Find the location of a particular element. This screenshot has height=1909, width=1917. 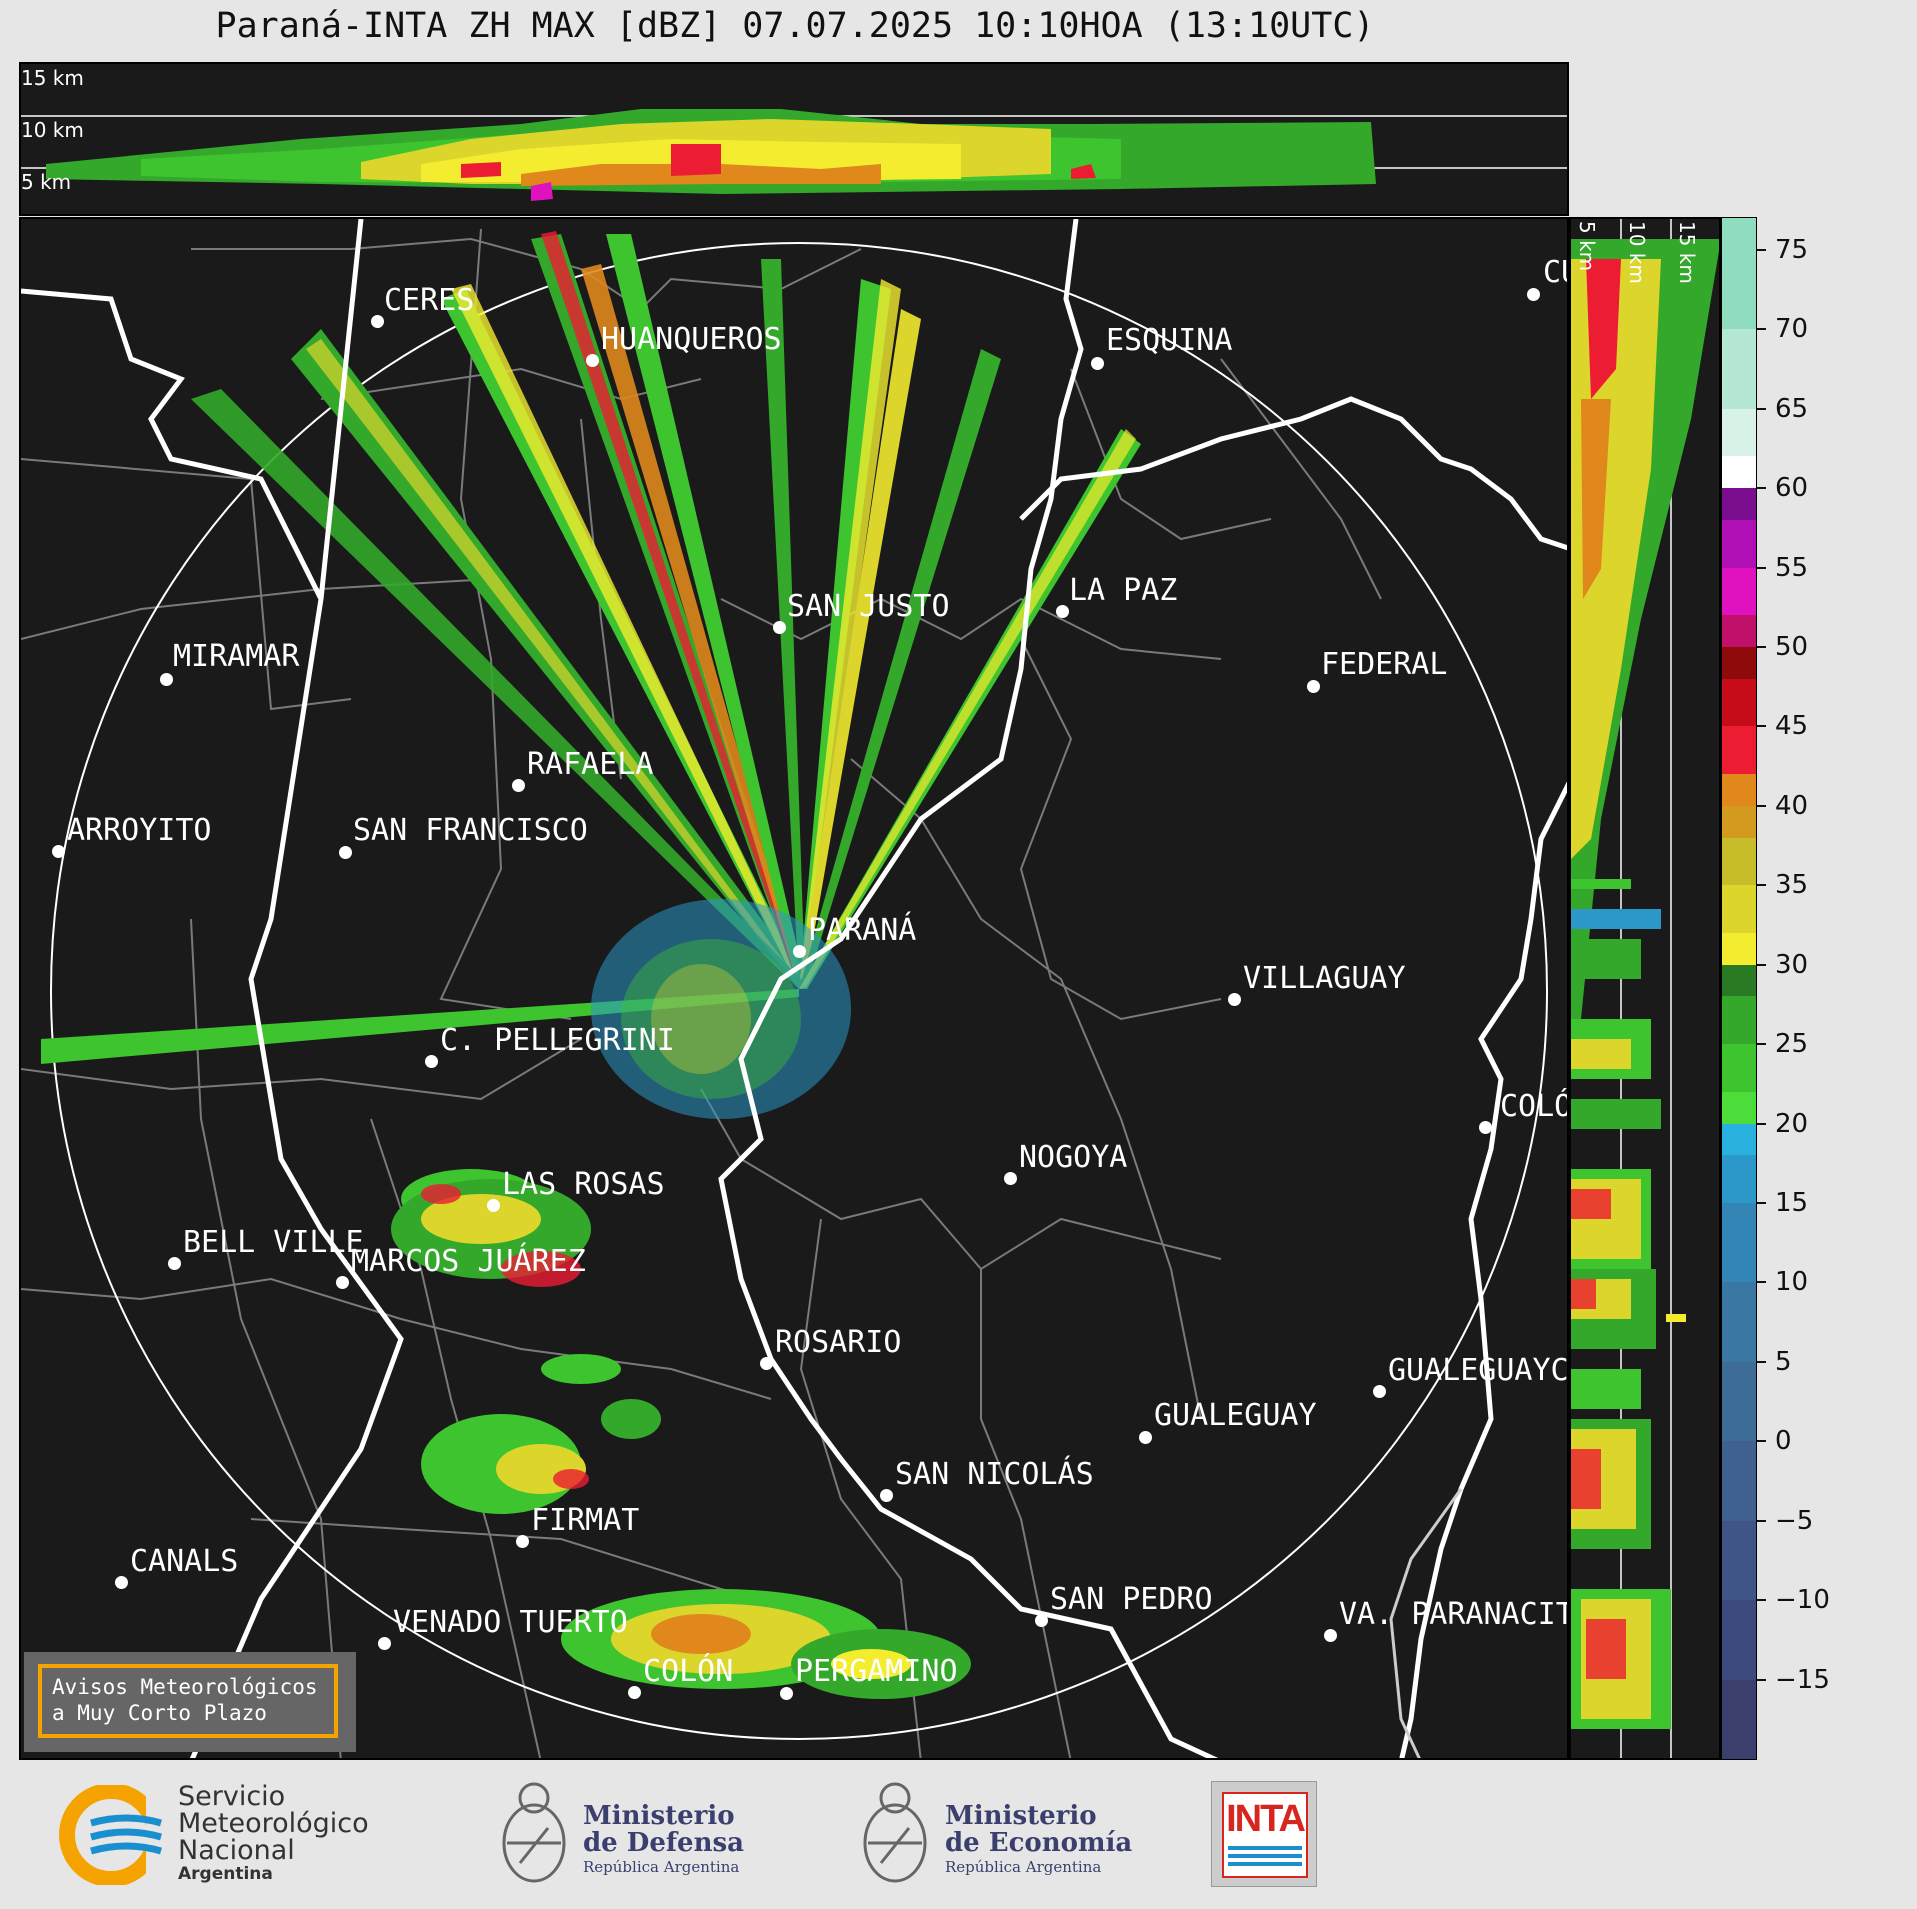

colorbar-tick-label: 20 is located at coordinates (1792, 1123).